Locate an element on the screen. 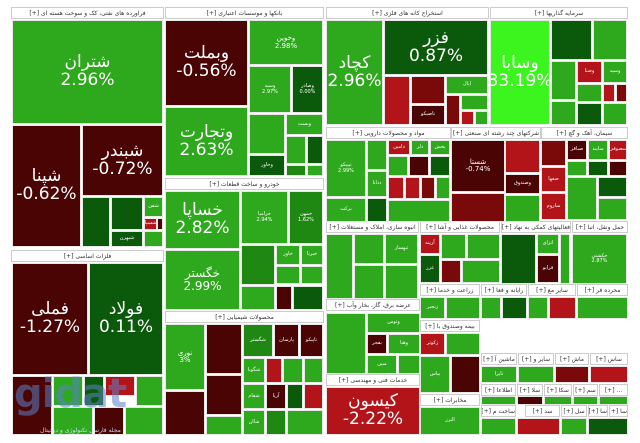  sector-header-paper: ساس [+] is located at coordinates (609, 359).